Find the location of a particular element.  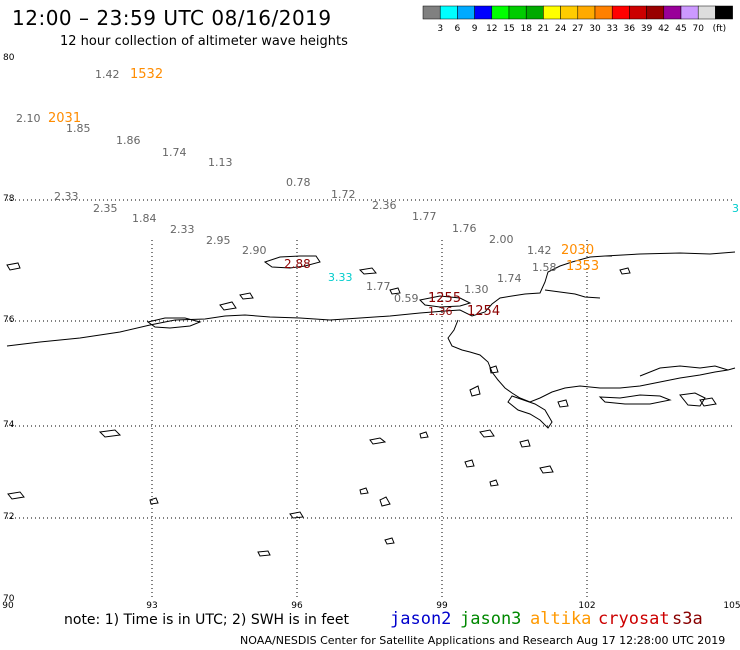

wave-height-label: 2.35 is located at coordinates (105, 208).